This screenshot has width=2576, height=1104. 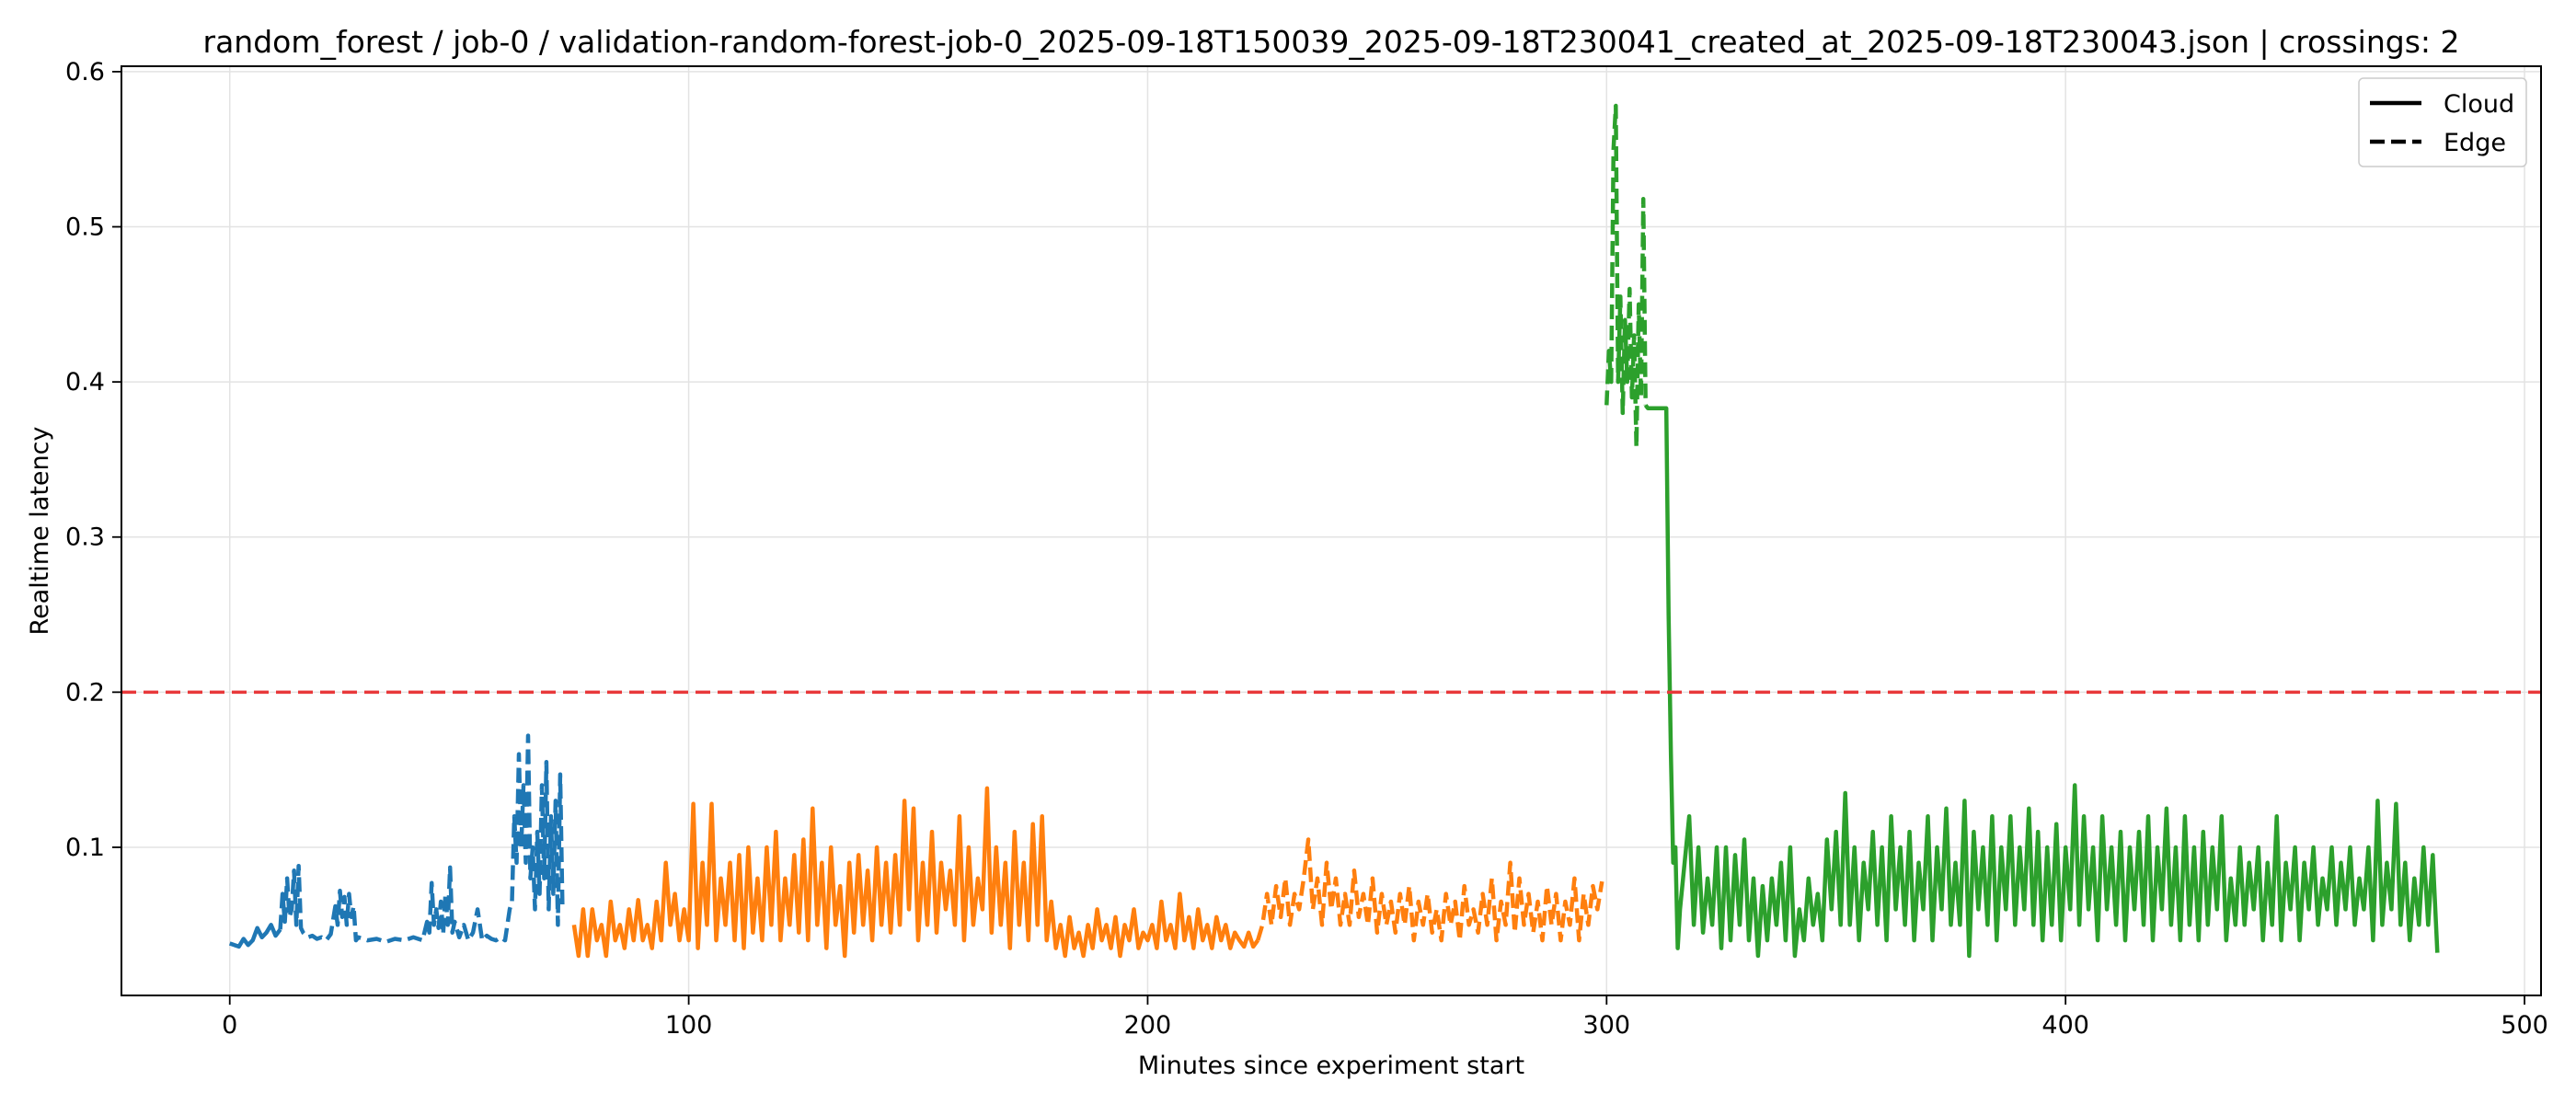 I want to click on legend: Cloud Edge, so click(x=2442, y=122).